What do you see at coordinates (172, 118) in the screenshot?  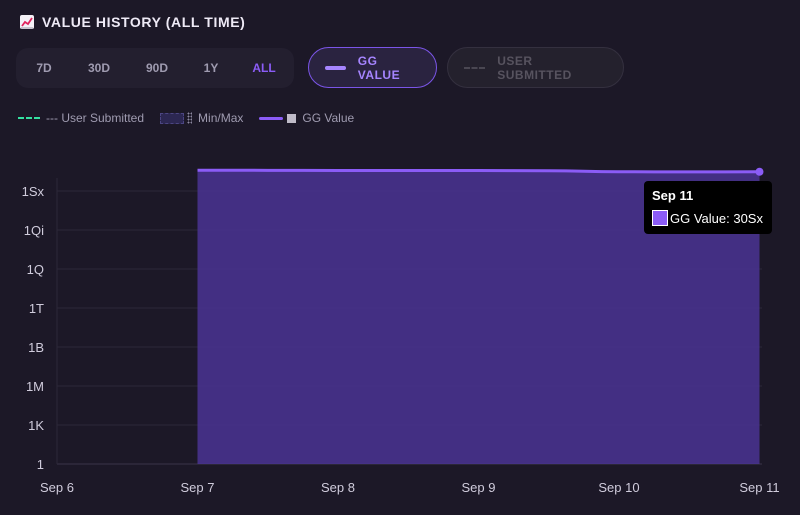 I see `range-box-icon` at bounding box center [172, 118].